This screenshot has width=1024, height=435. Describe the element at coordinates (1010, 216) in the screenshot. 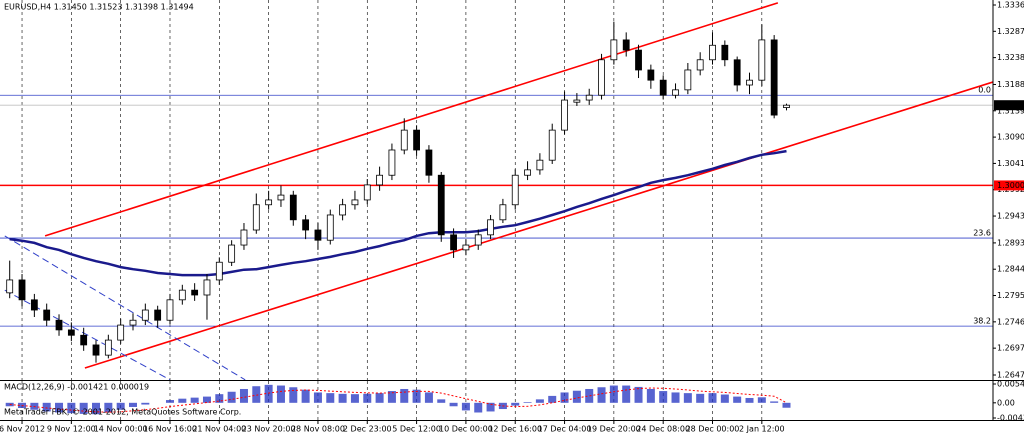

I see `y-tick-label: 1.29430` at that location.